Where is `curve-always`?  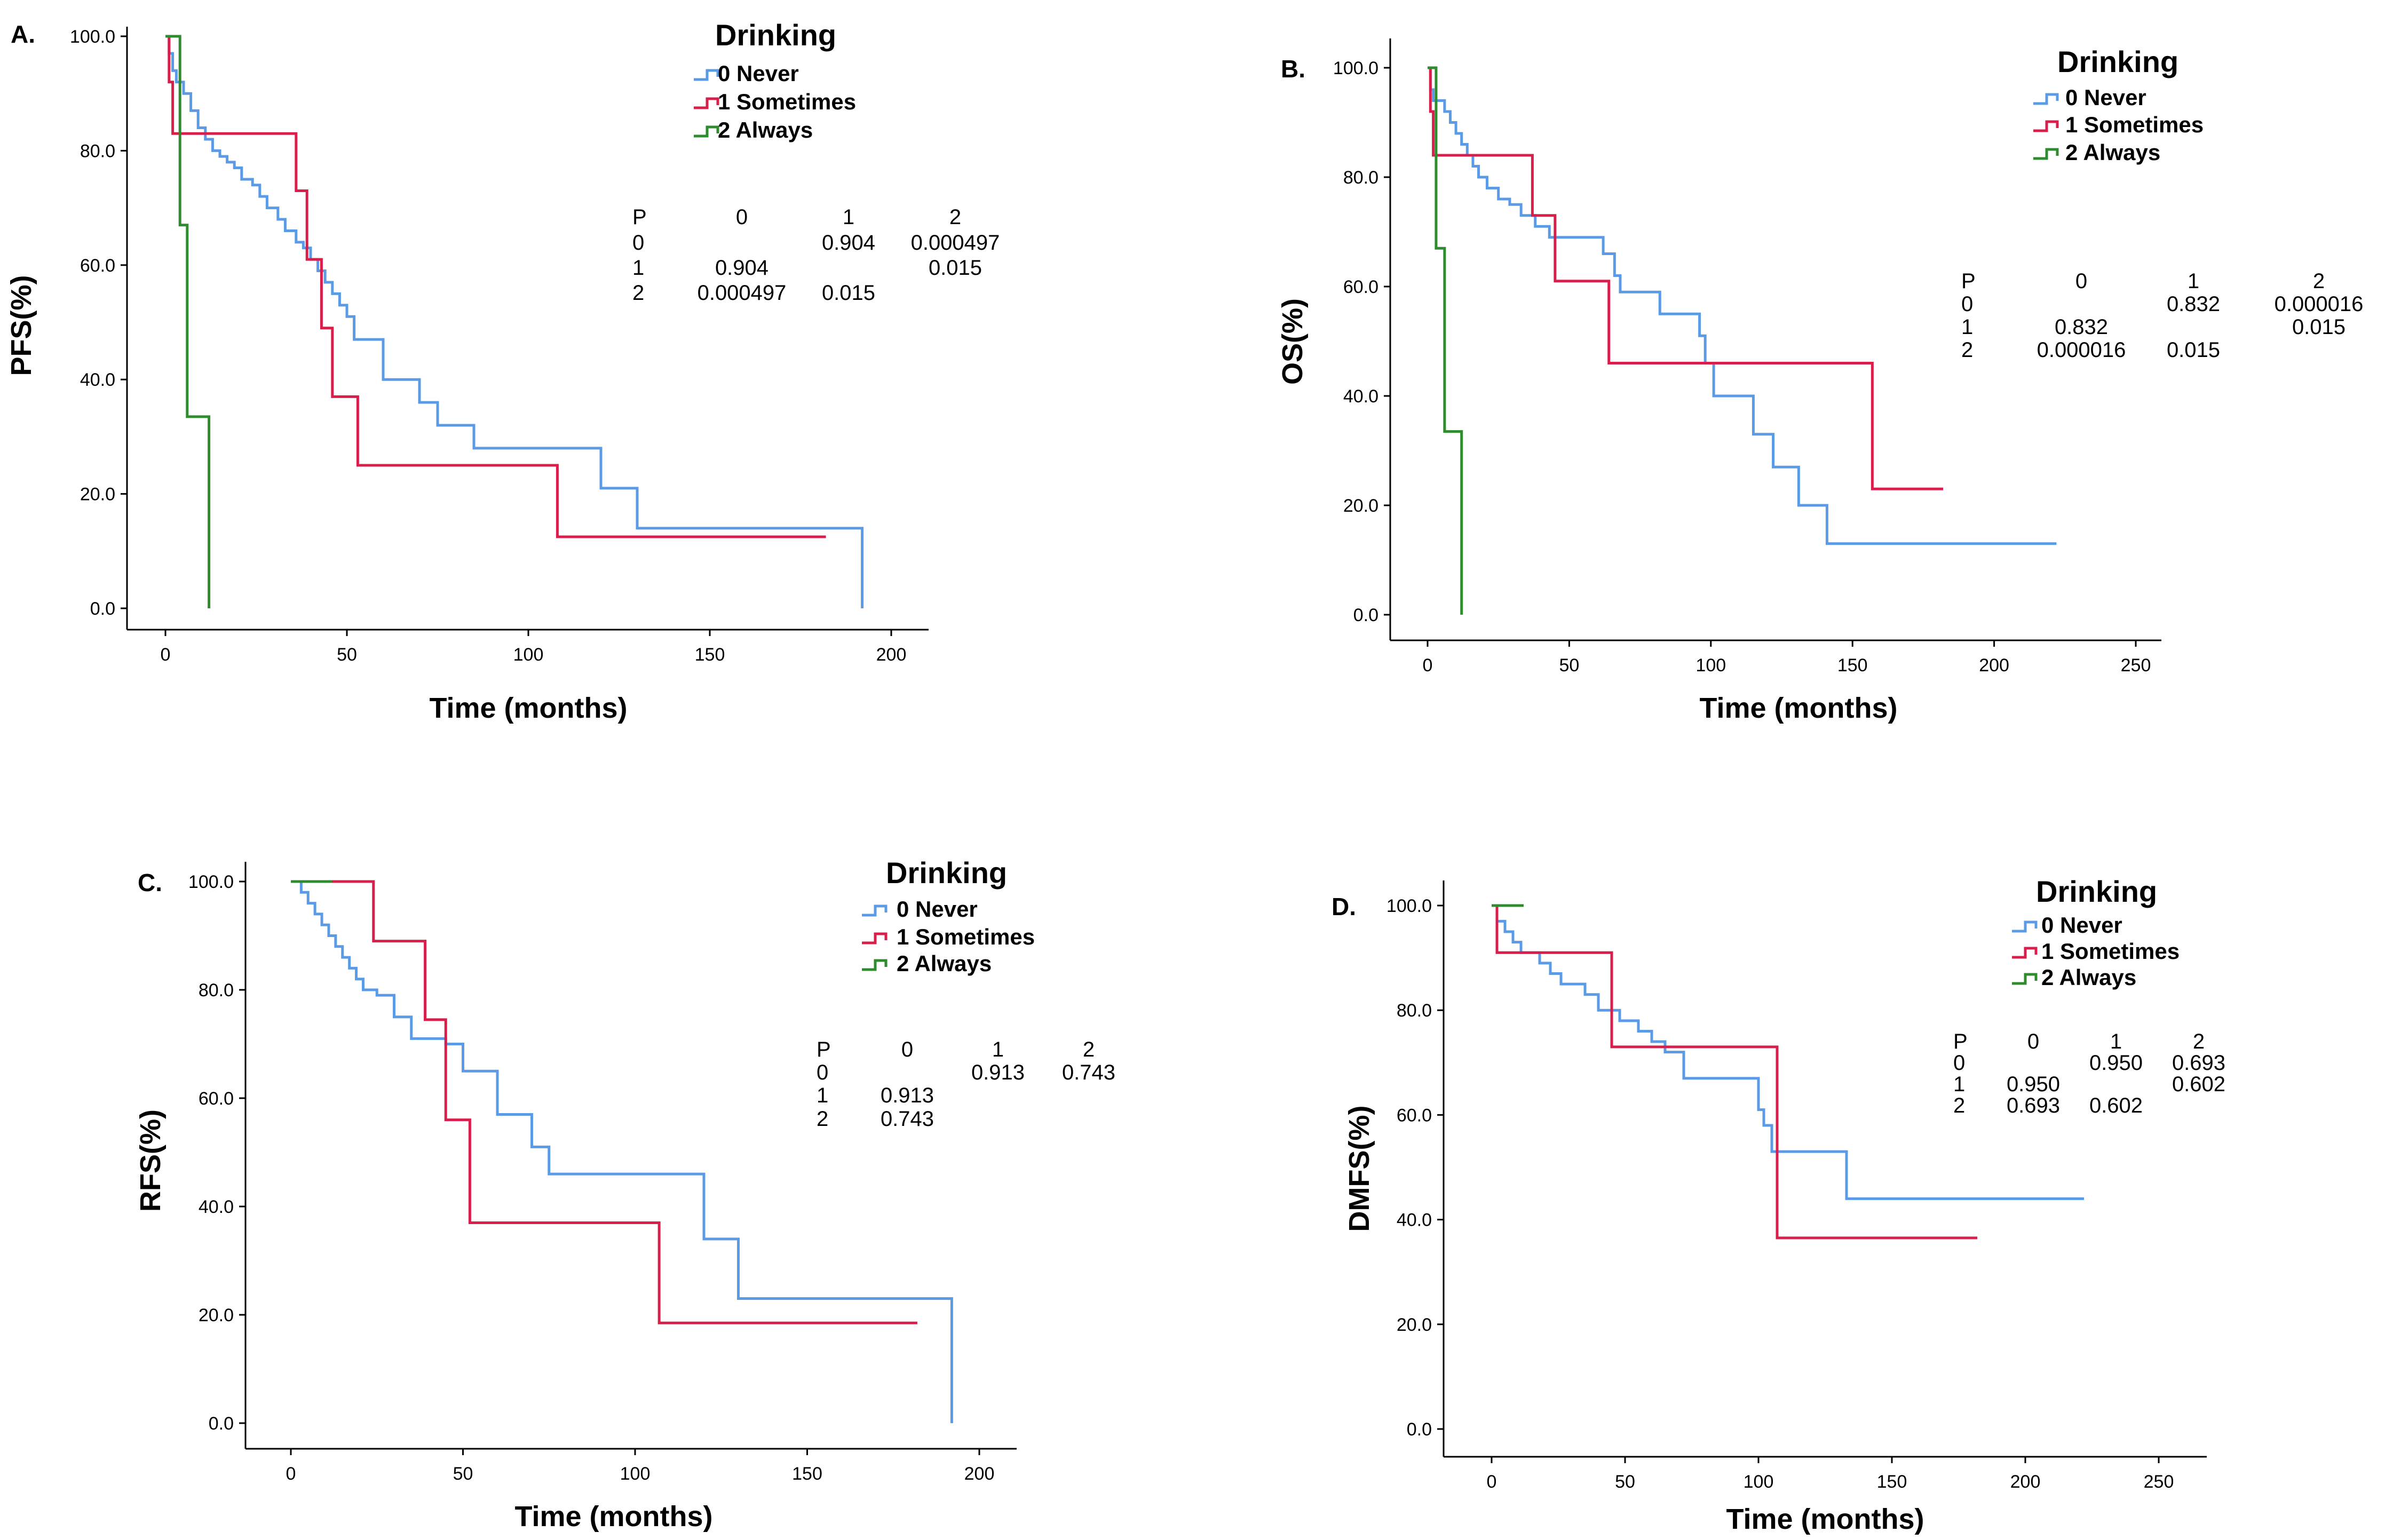
curve-always is located at coordinates (1445, 340).